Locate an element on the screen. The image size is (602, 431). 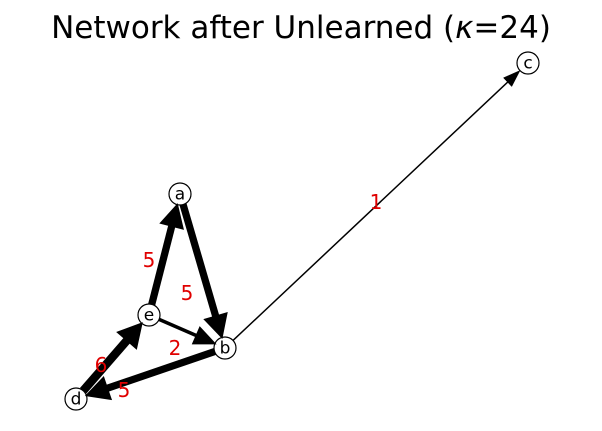
edge-label-e-a: 5 is located at coordinates (149, 260).